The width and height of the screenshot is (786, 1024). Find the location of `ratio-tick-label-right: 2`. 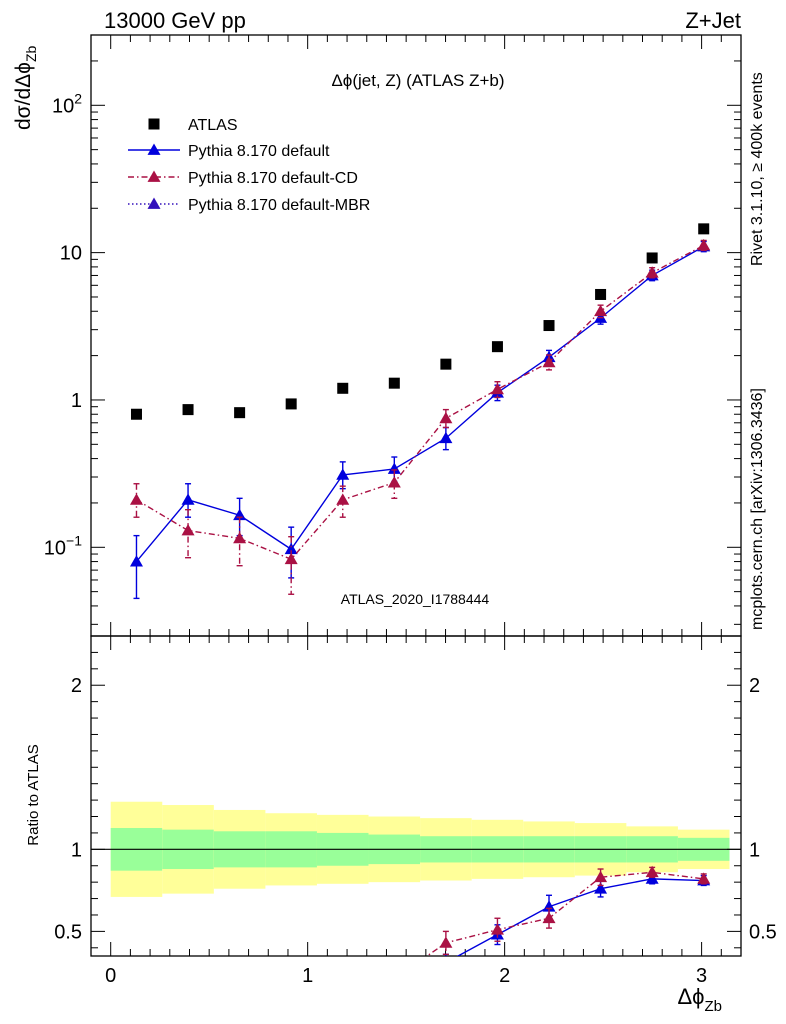

ratio-tick-label-right: 2 is located at coordinates (754, 686).